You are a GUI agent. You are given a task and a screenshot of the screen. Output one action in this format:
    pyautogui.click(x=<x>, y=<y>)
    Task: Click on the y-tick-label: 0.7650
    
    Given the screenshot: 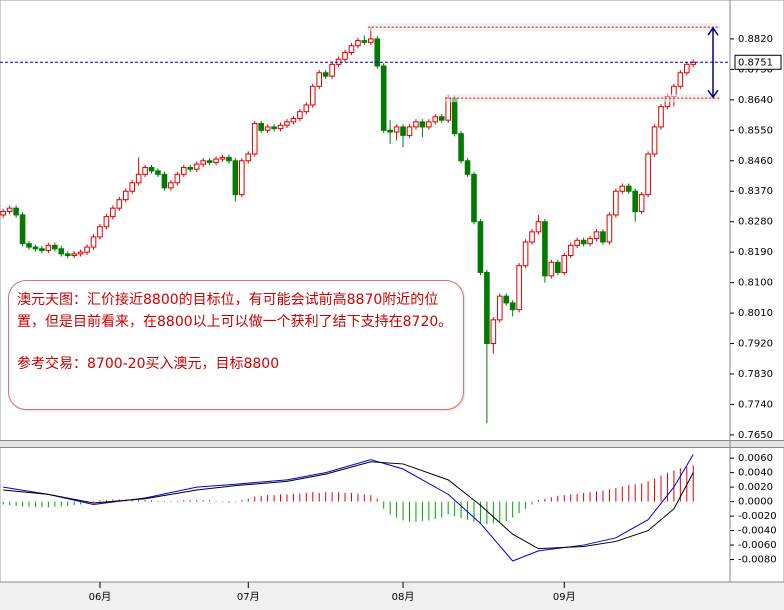 What is the action you would take?
    pyautogui.click(x=755, y=435)
    